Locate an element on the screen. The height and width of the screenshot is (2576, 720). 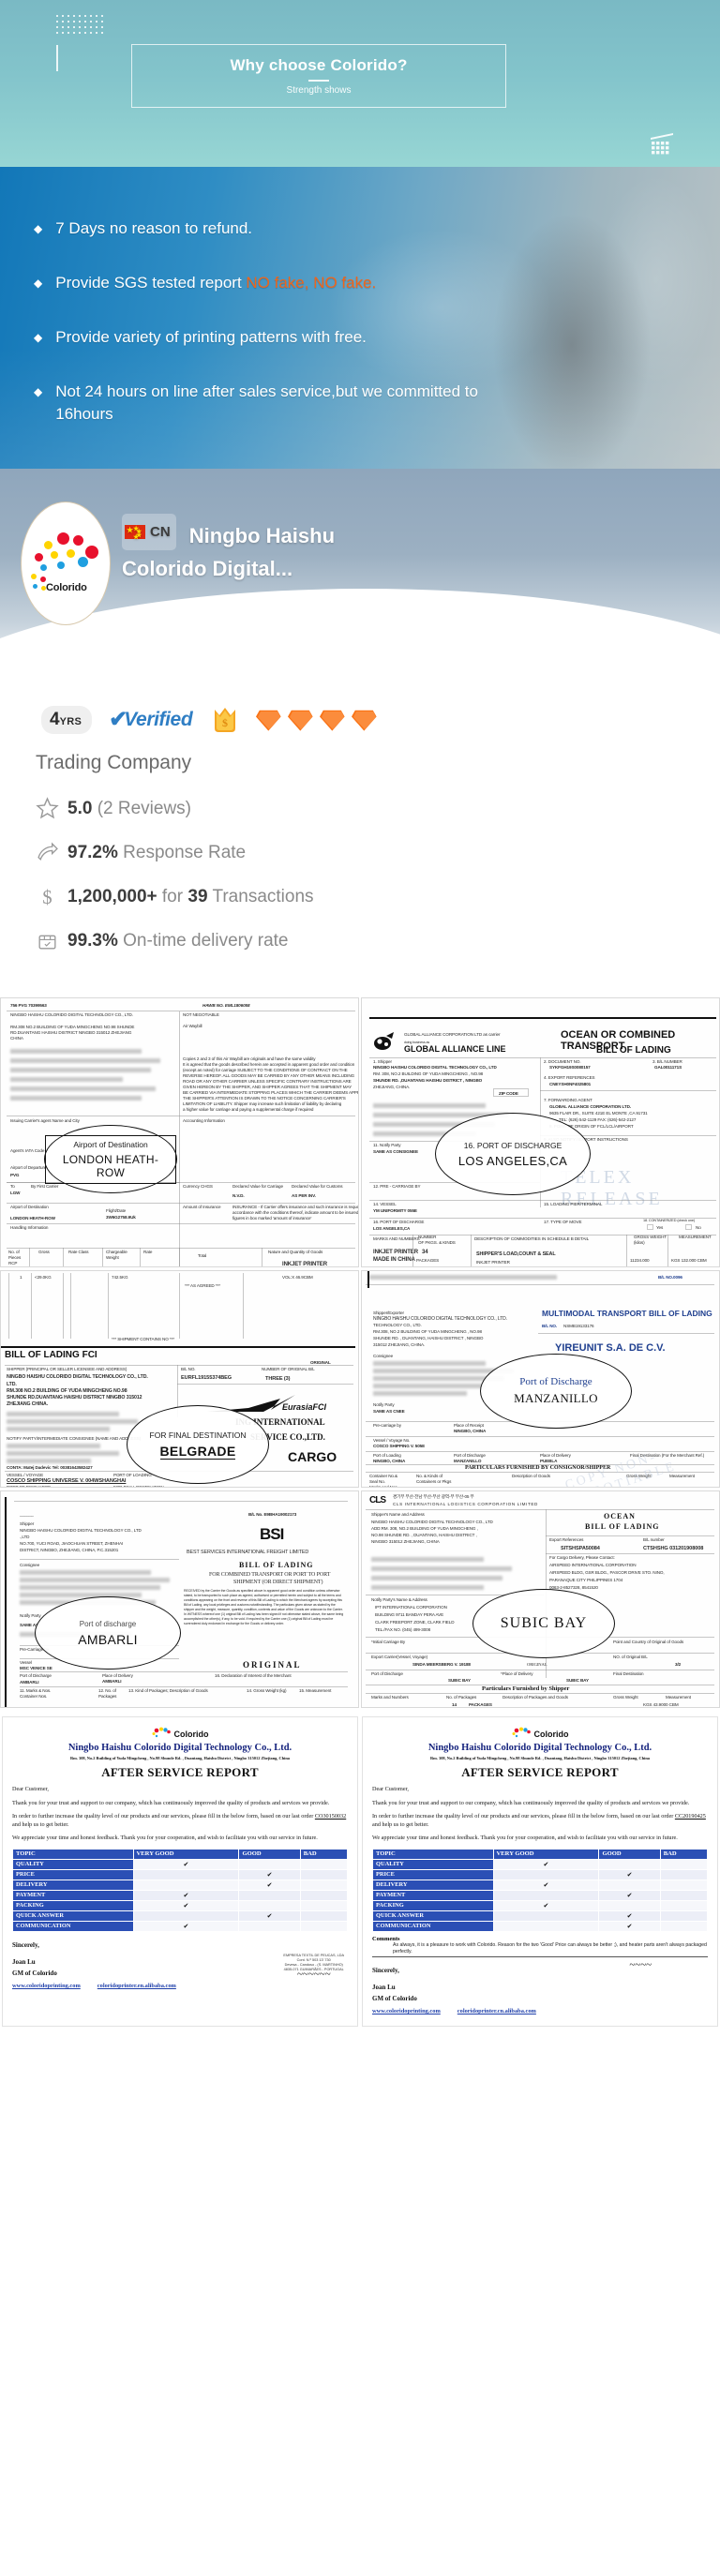
belgrade-vessel: COSCO SHIPPING UNIVERSE V. 004WSHANGHAI is located at coordinates (67, 1481).